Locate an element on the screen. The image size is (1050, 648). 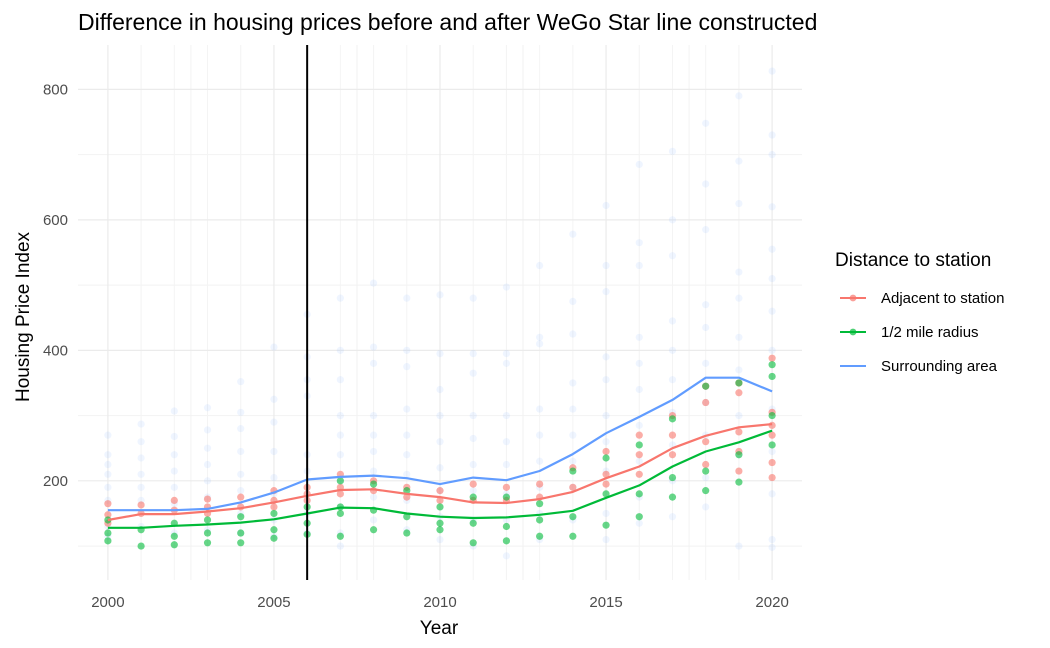
legend-title: Distance to station is located at coordinates (913, 260).